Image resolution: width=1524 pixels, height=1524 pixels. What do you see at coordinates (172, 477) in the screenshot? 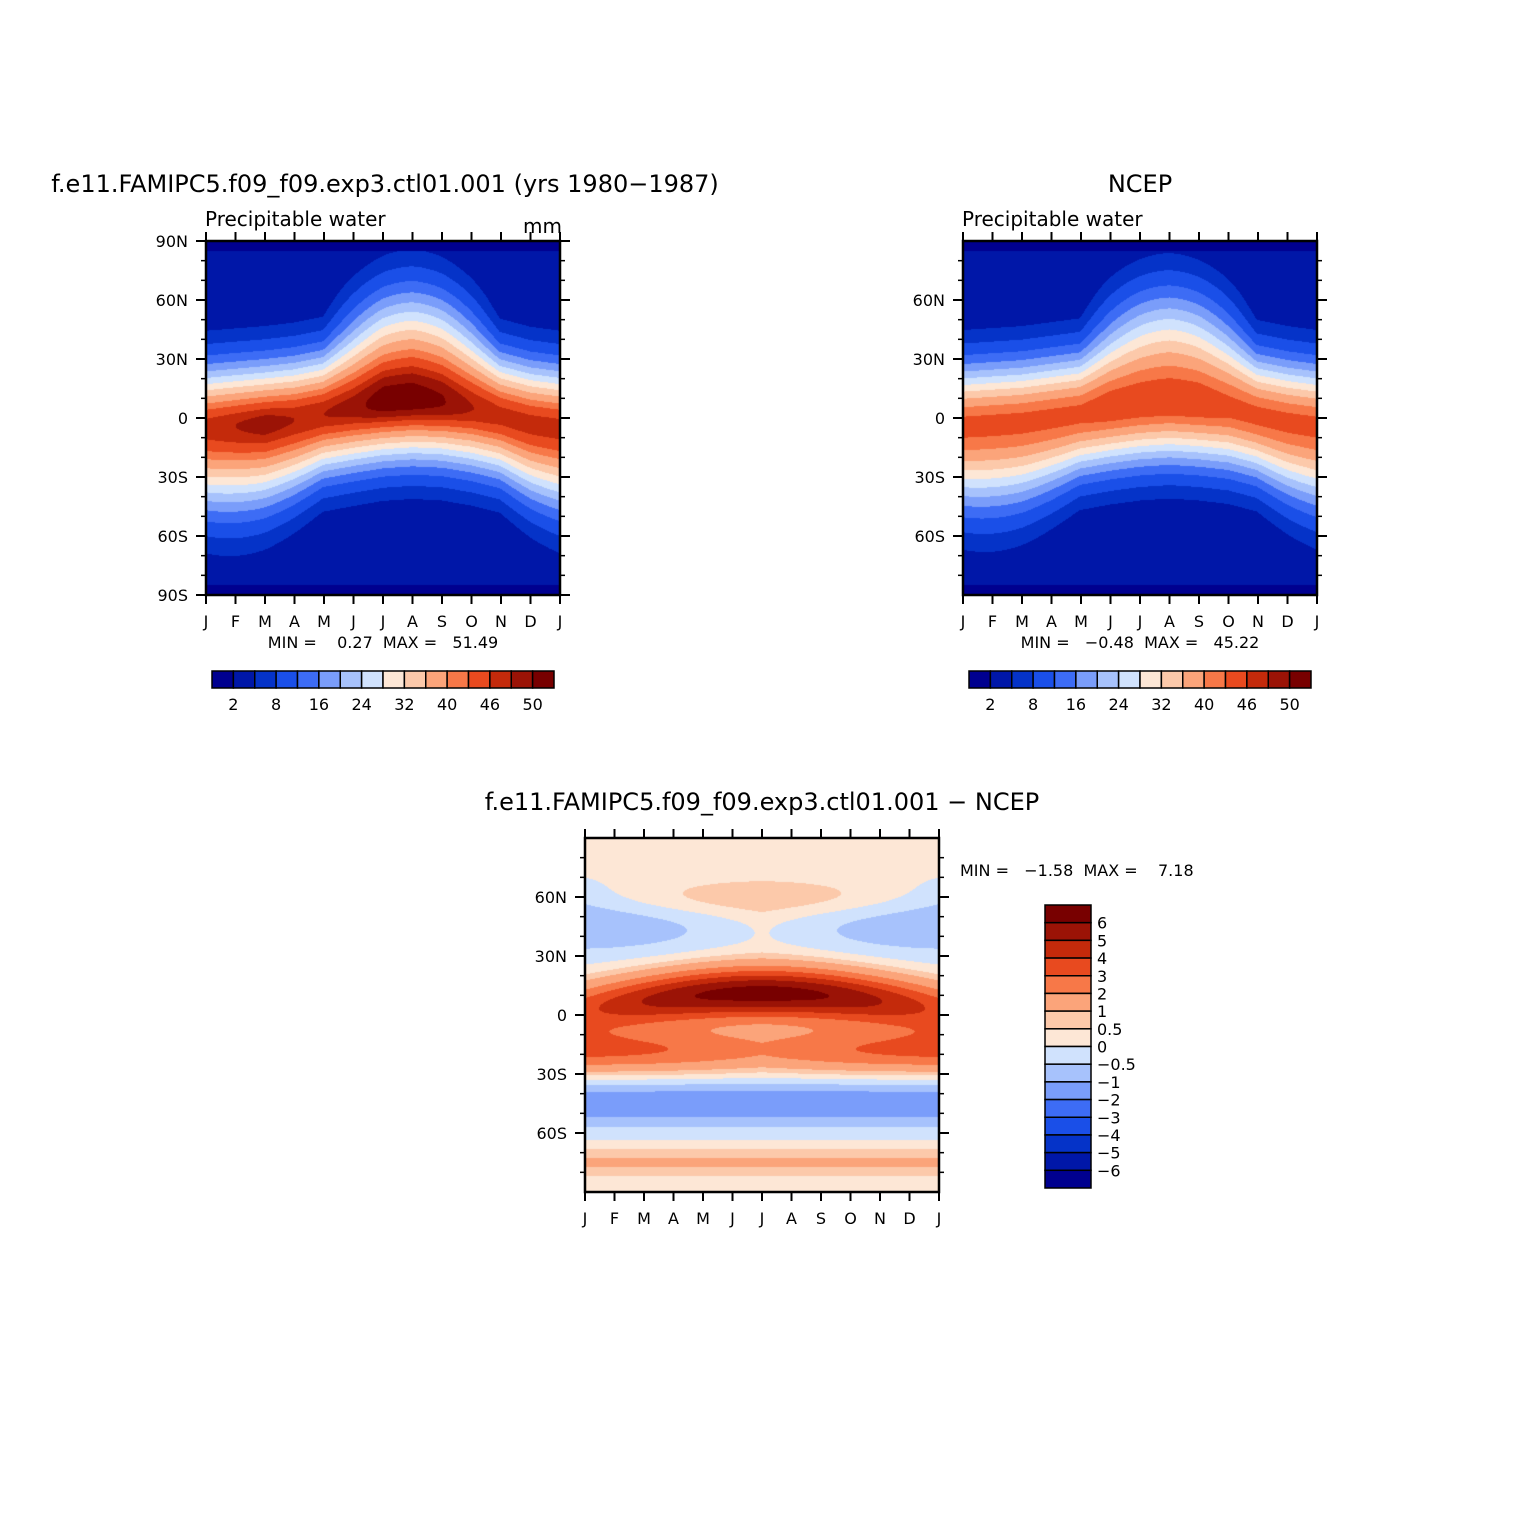
I see `panel-model-lat-label: 30S` at bounding box center [172, 477].